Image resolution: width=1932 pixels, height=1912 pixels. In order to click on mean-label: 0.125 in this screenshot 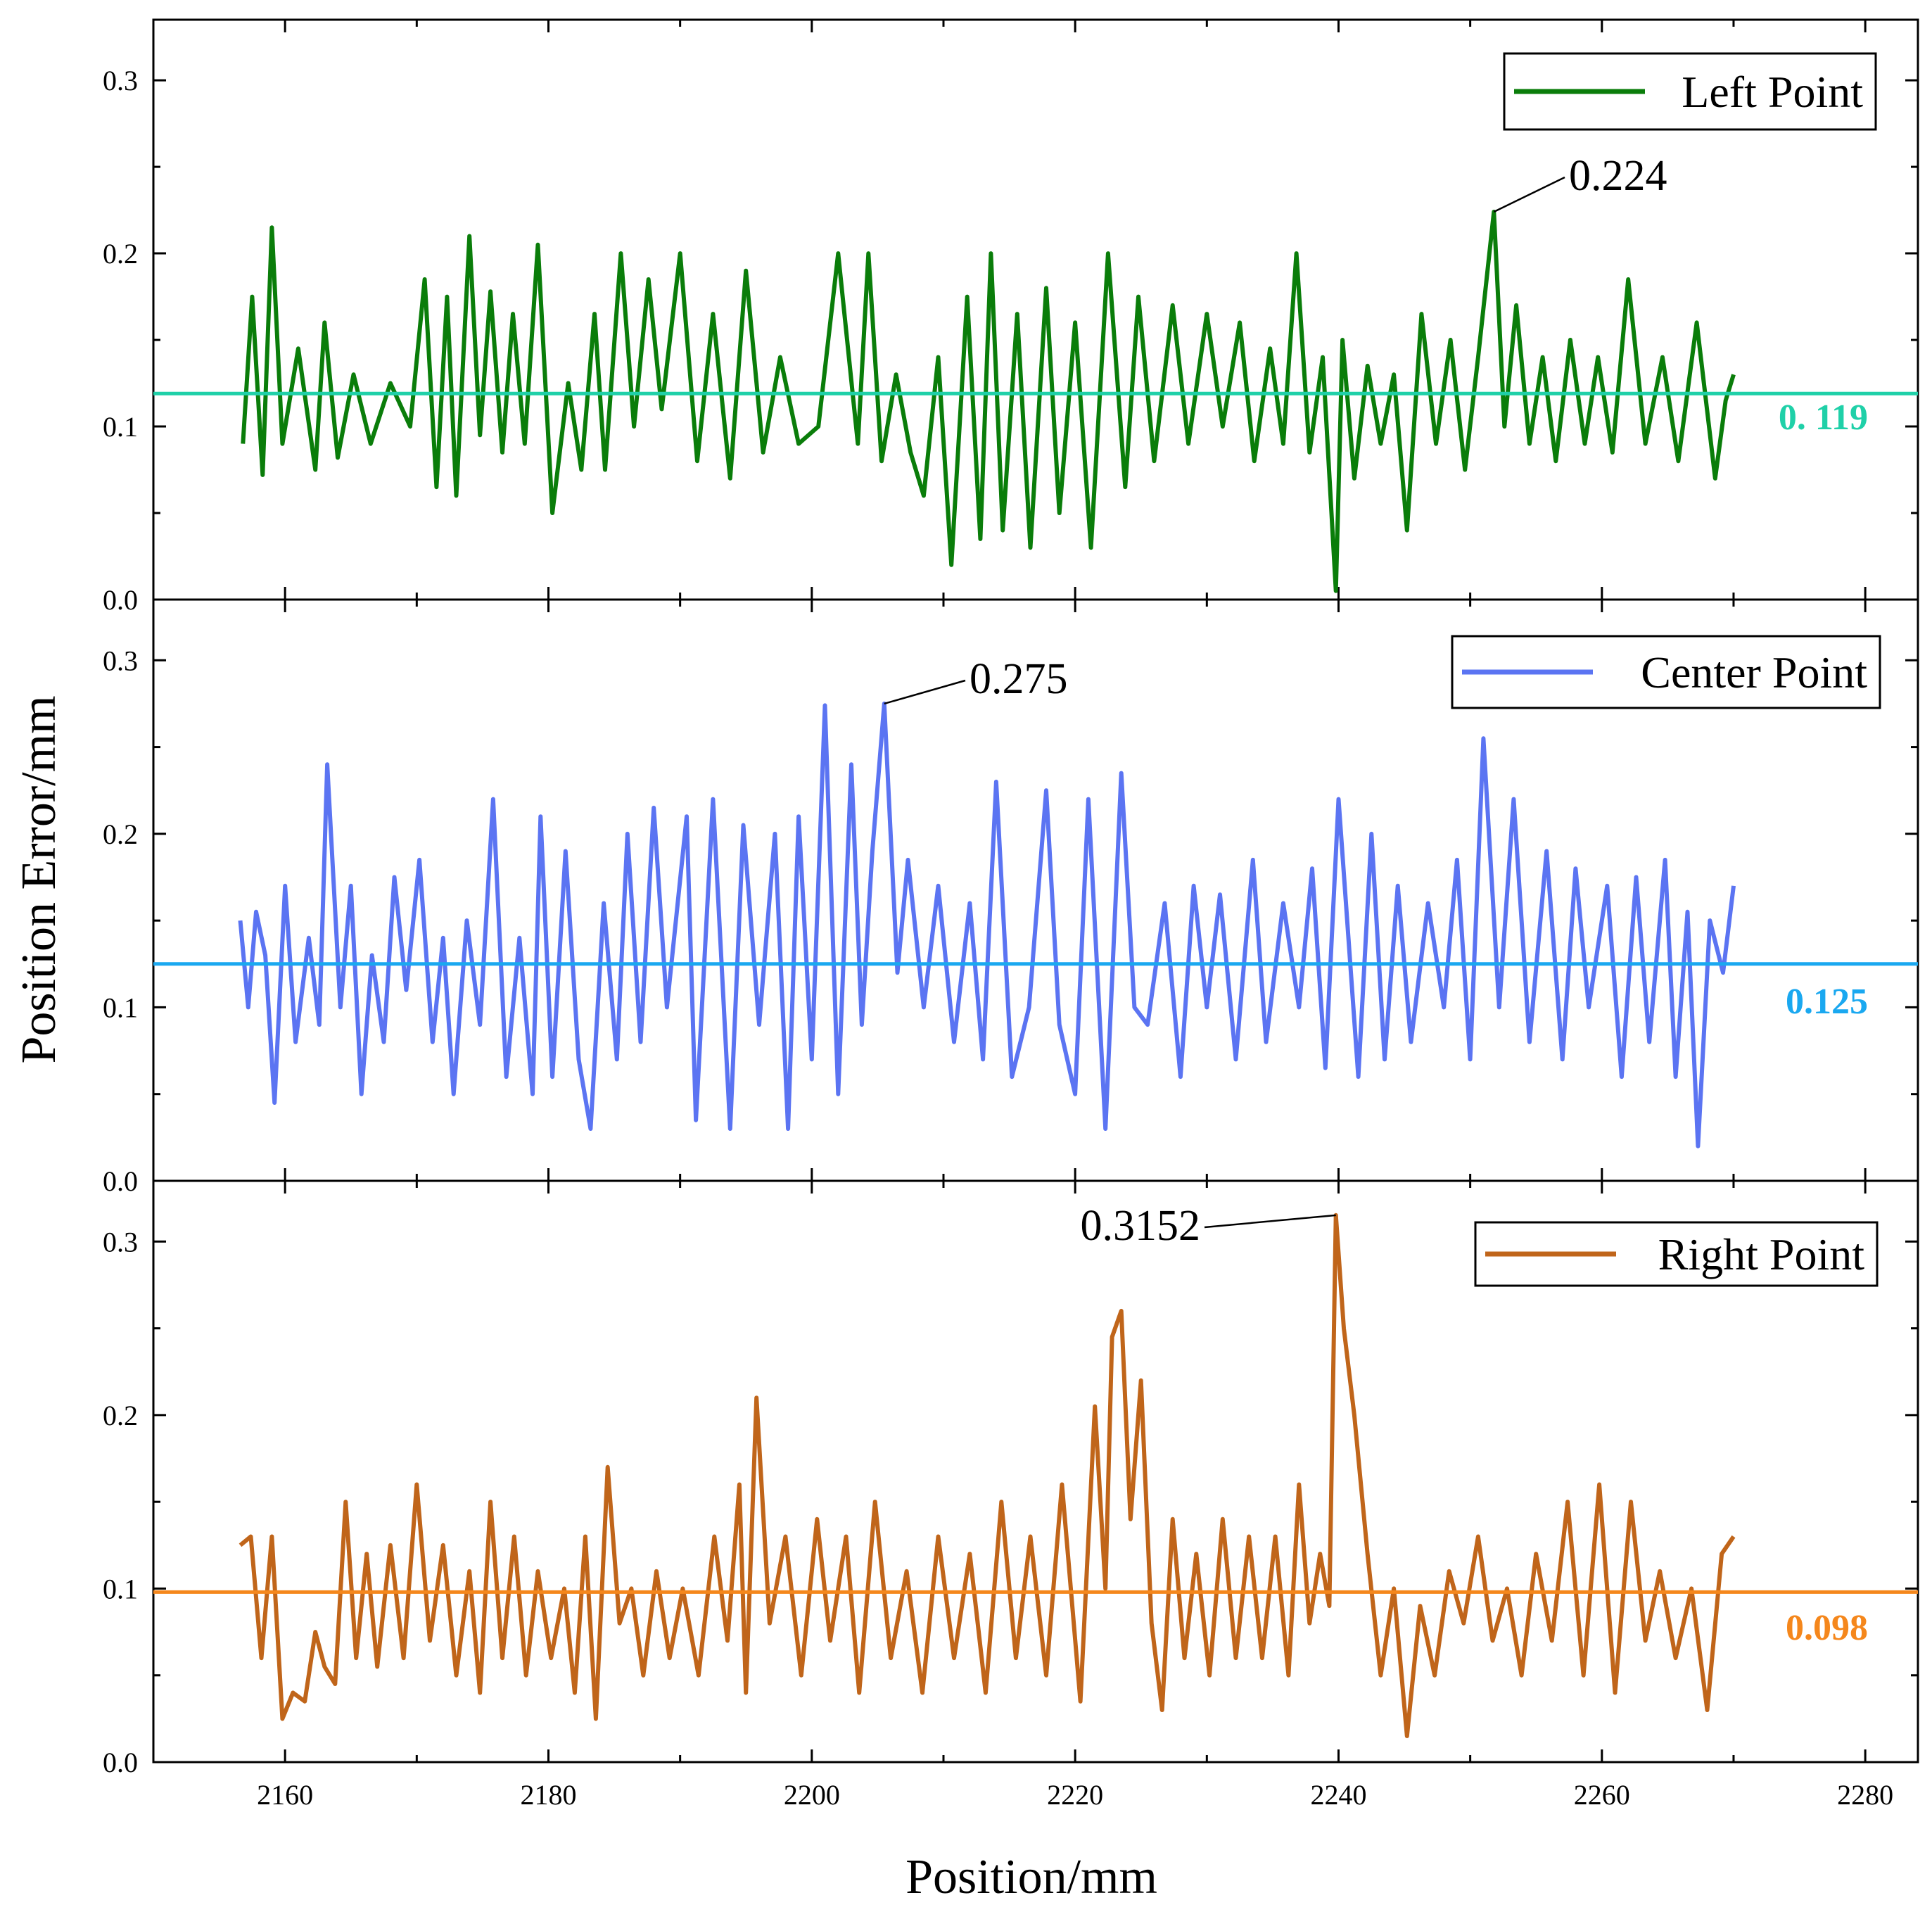, I will do `click(1827, 1002)`.